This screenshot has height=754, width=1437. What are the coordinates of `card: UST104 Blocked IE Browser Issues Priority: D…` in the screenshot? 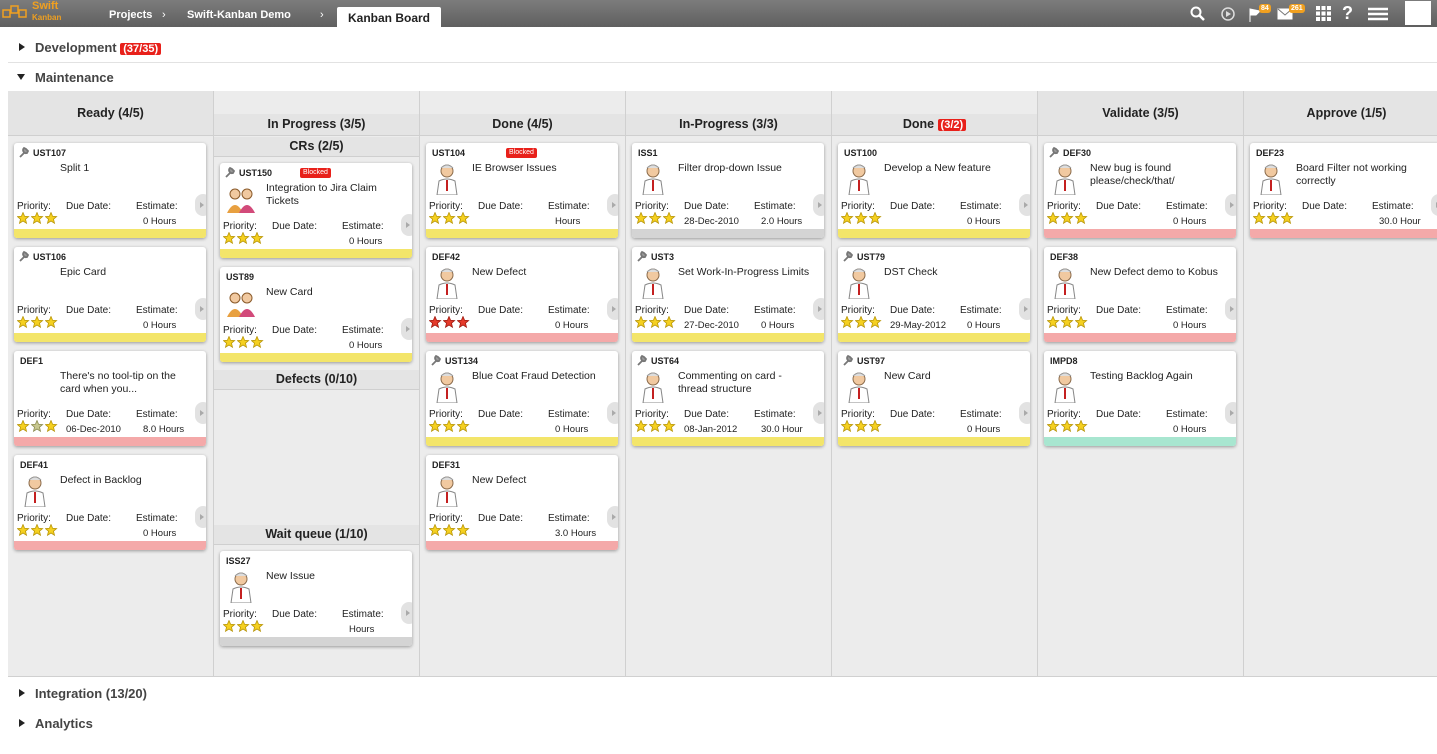 It's located at (522, 190).